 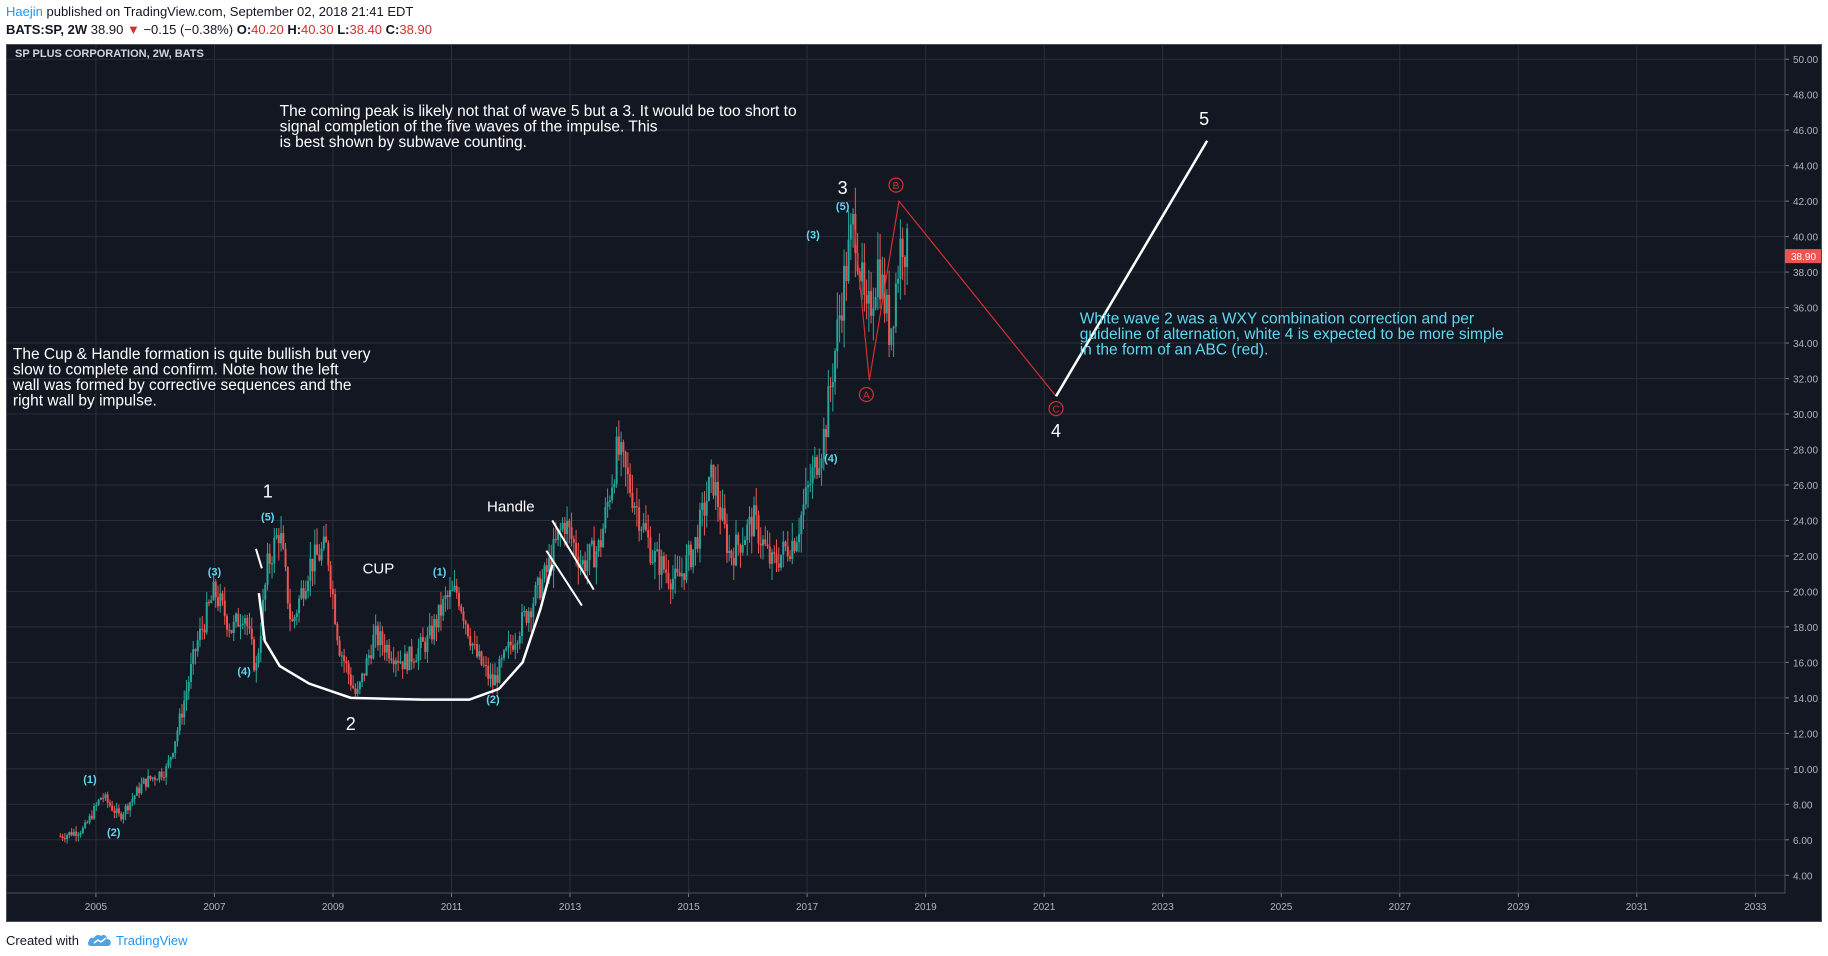 I want to click on x-tick-label: 2027, so click(x=1400, y=907).